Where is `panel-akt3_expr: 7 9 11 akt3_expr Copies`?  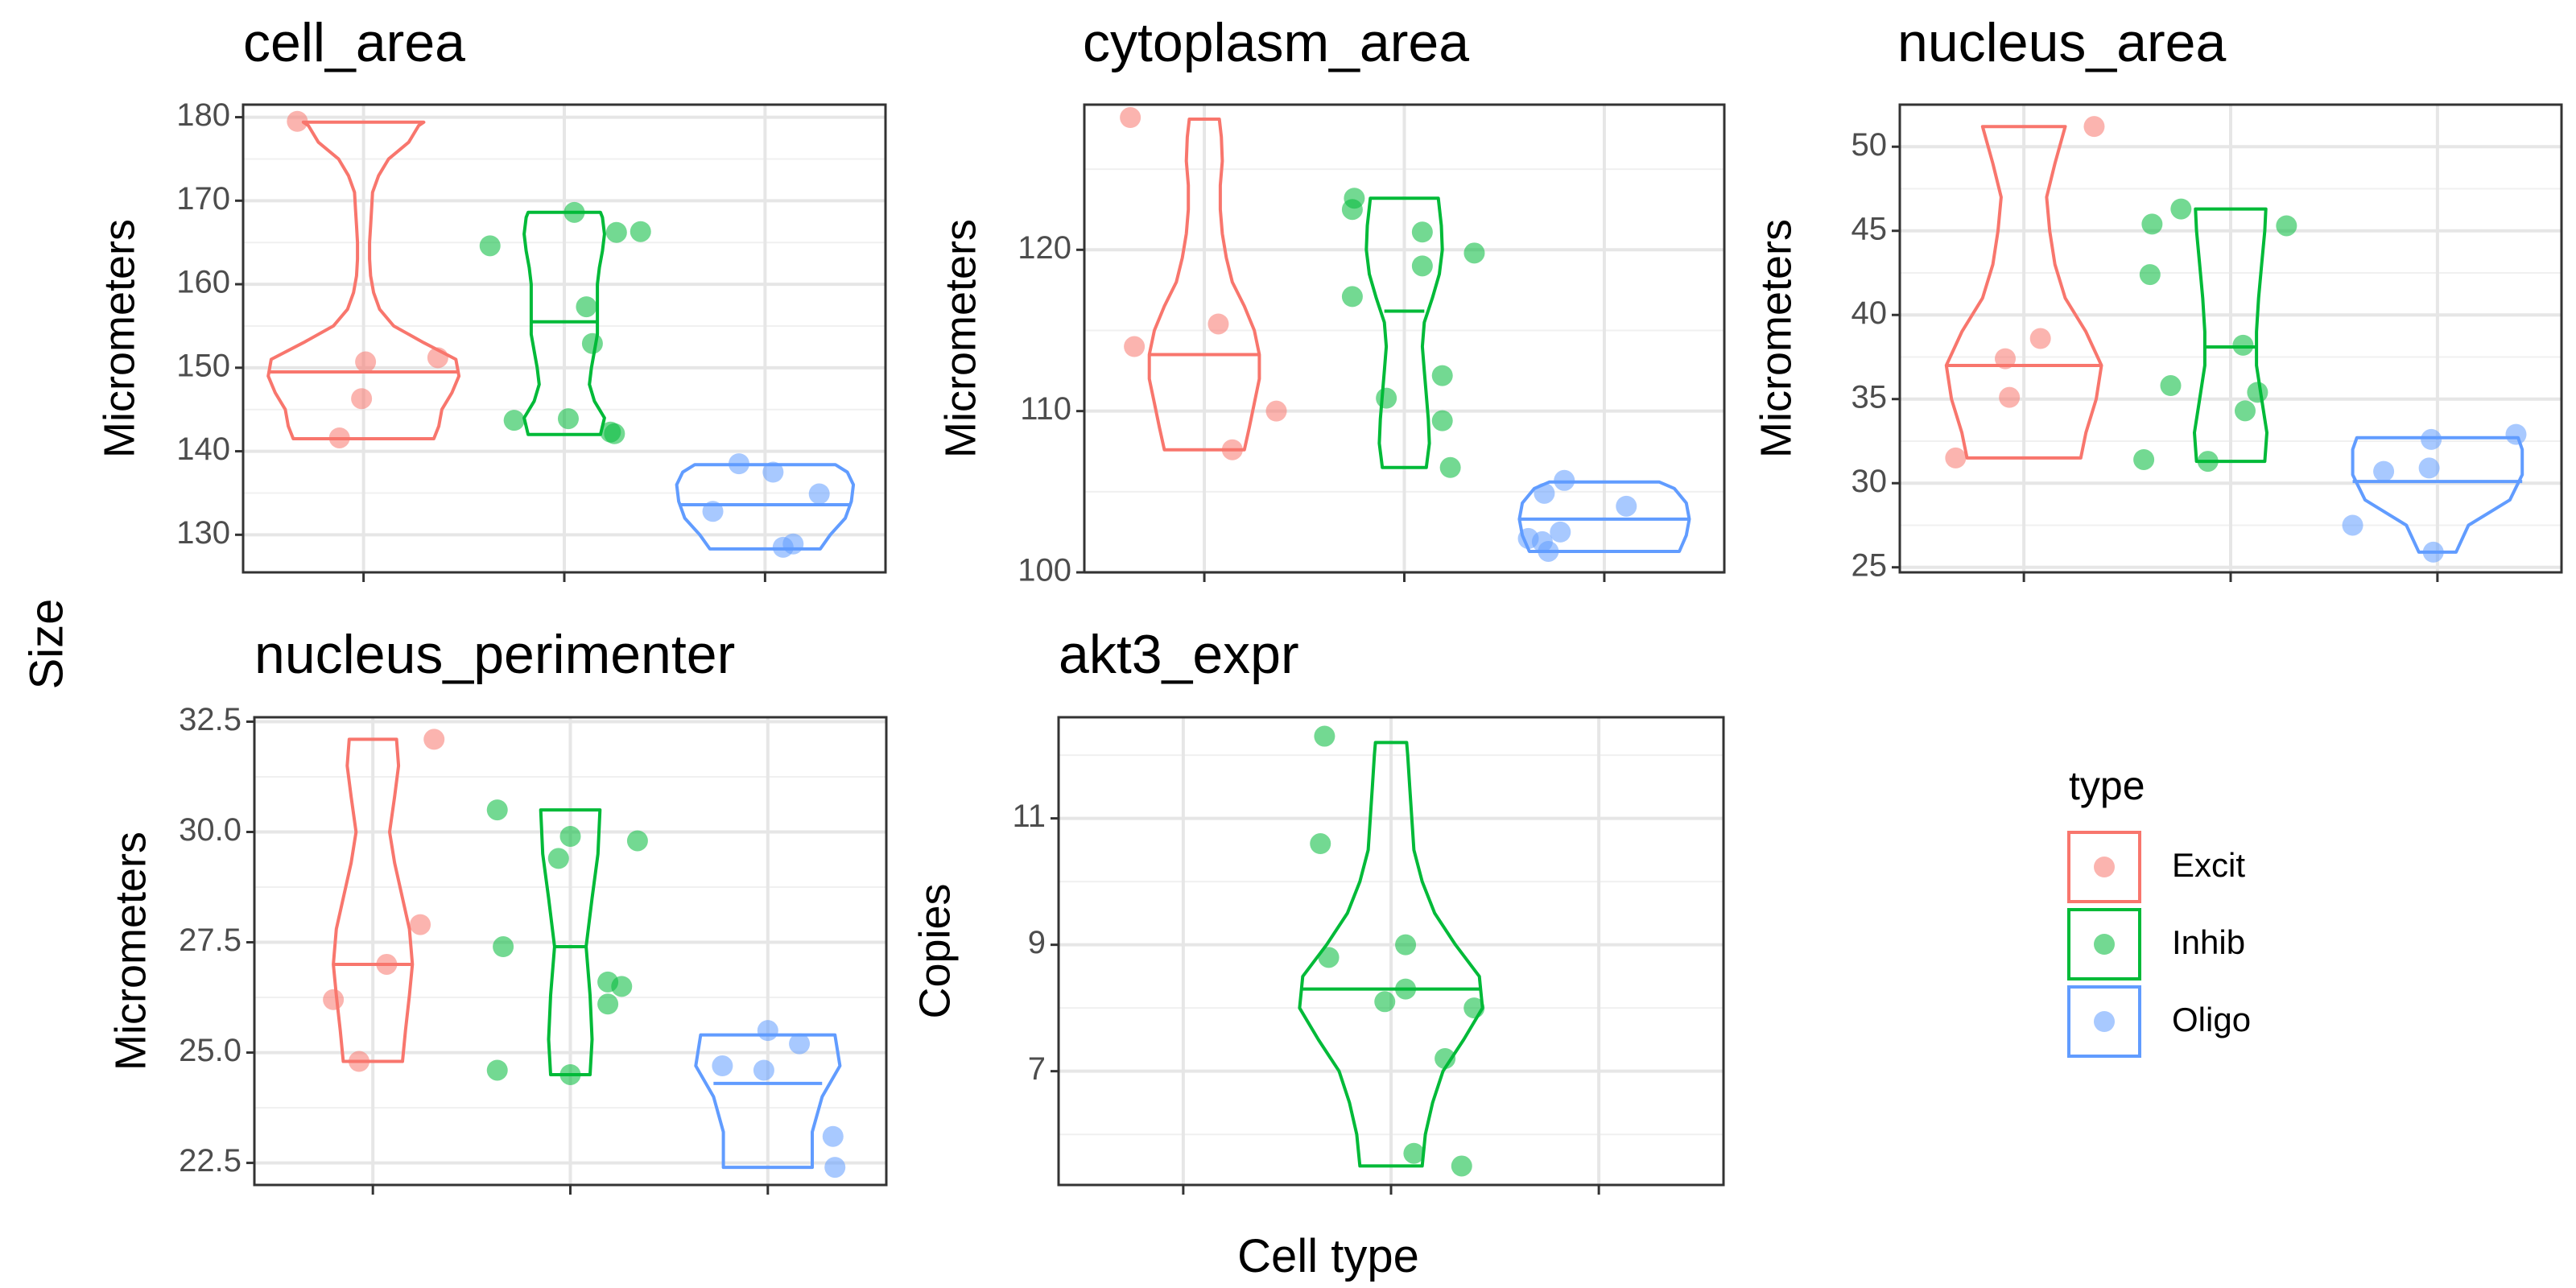
panel-akt3_expr: 7 9 11 akt3_expr Copies is located at coordinates (1317, 909).